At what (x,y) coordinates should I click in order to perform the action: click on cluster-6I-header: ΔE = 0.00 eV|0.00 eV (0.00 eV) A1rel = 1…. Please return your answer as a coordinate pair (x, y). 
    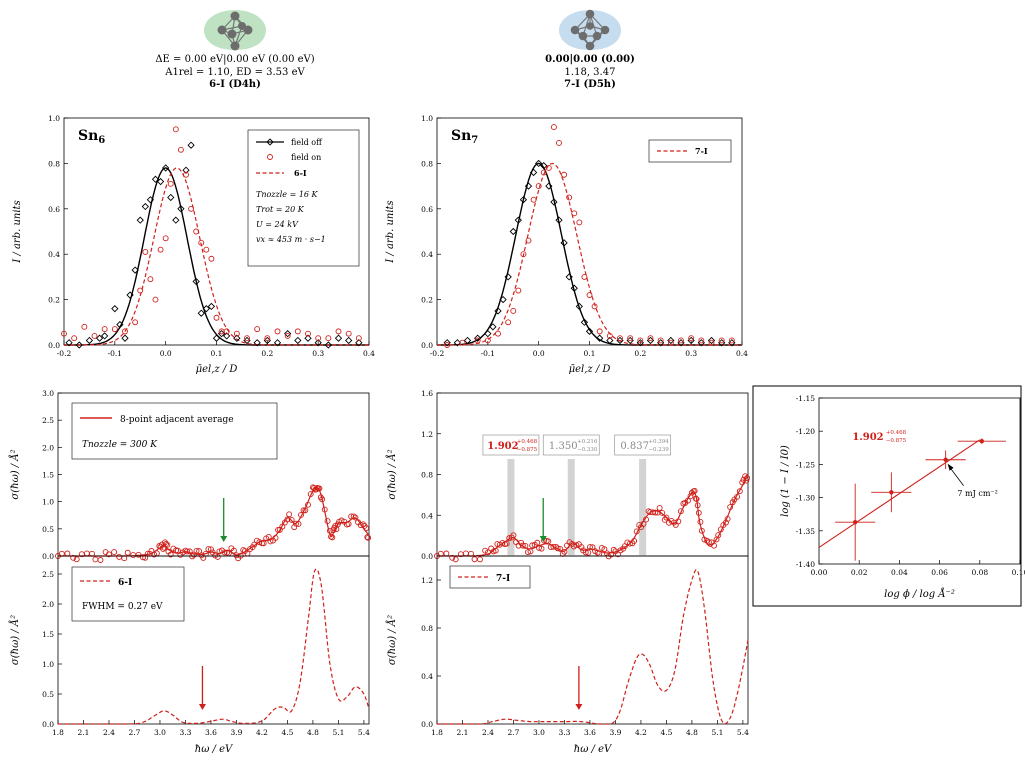
    Looking at the image, I should click on (235, 50).